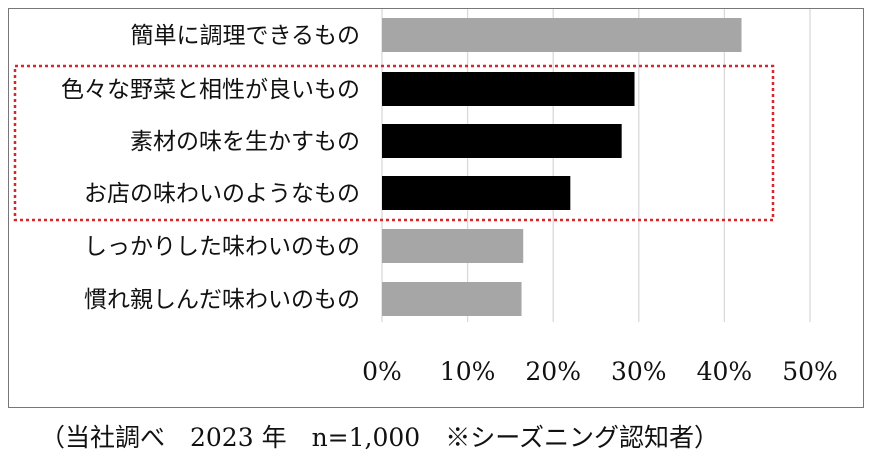 This screenshot has width=874, height=469. I want to click on category-label: 素材の味を生かすもの, so click(245, 142).